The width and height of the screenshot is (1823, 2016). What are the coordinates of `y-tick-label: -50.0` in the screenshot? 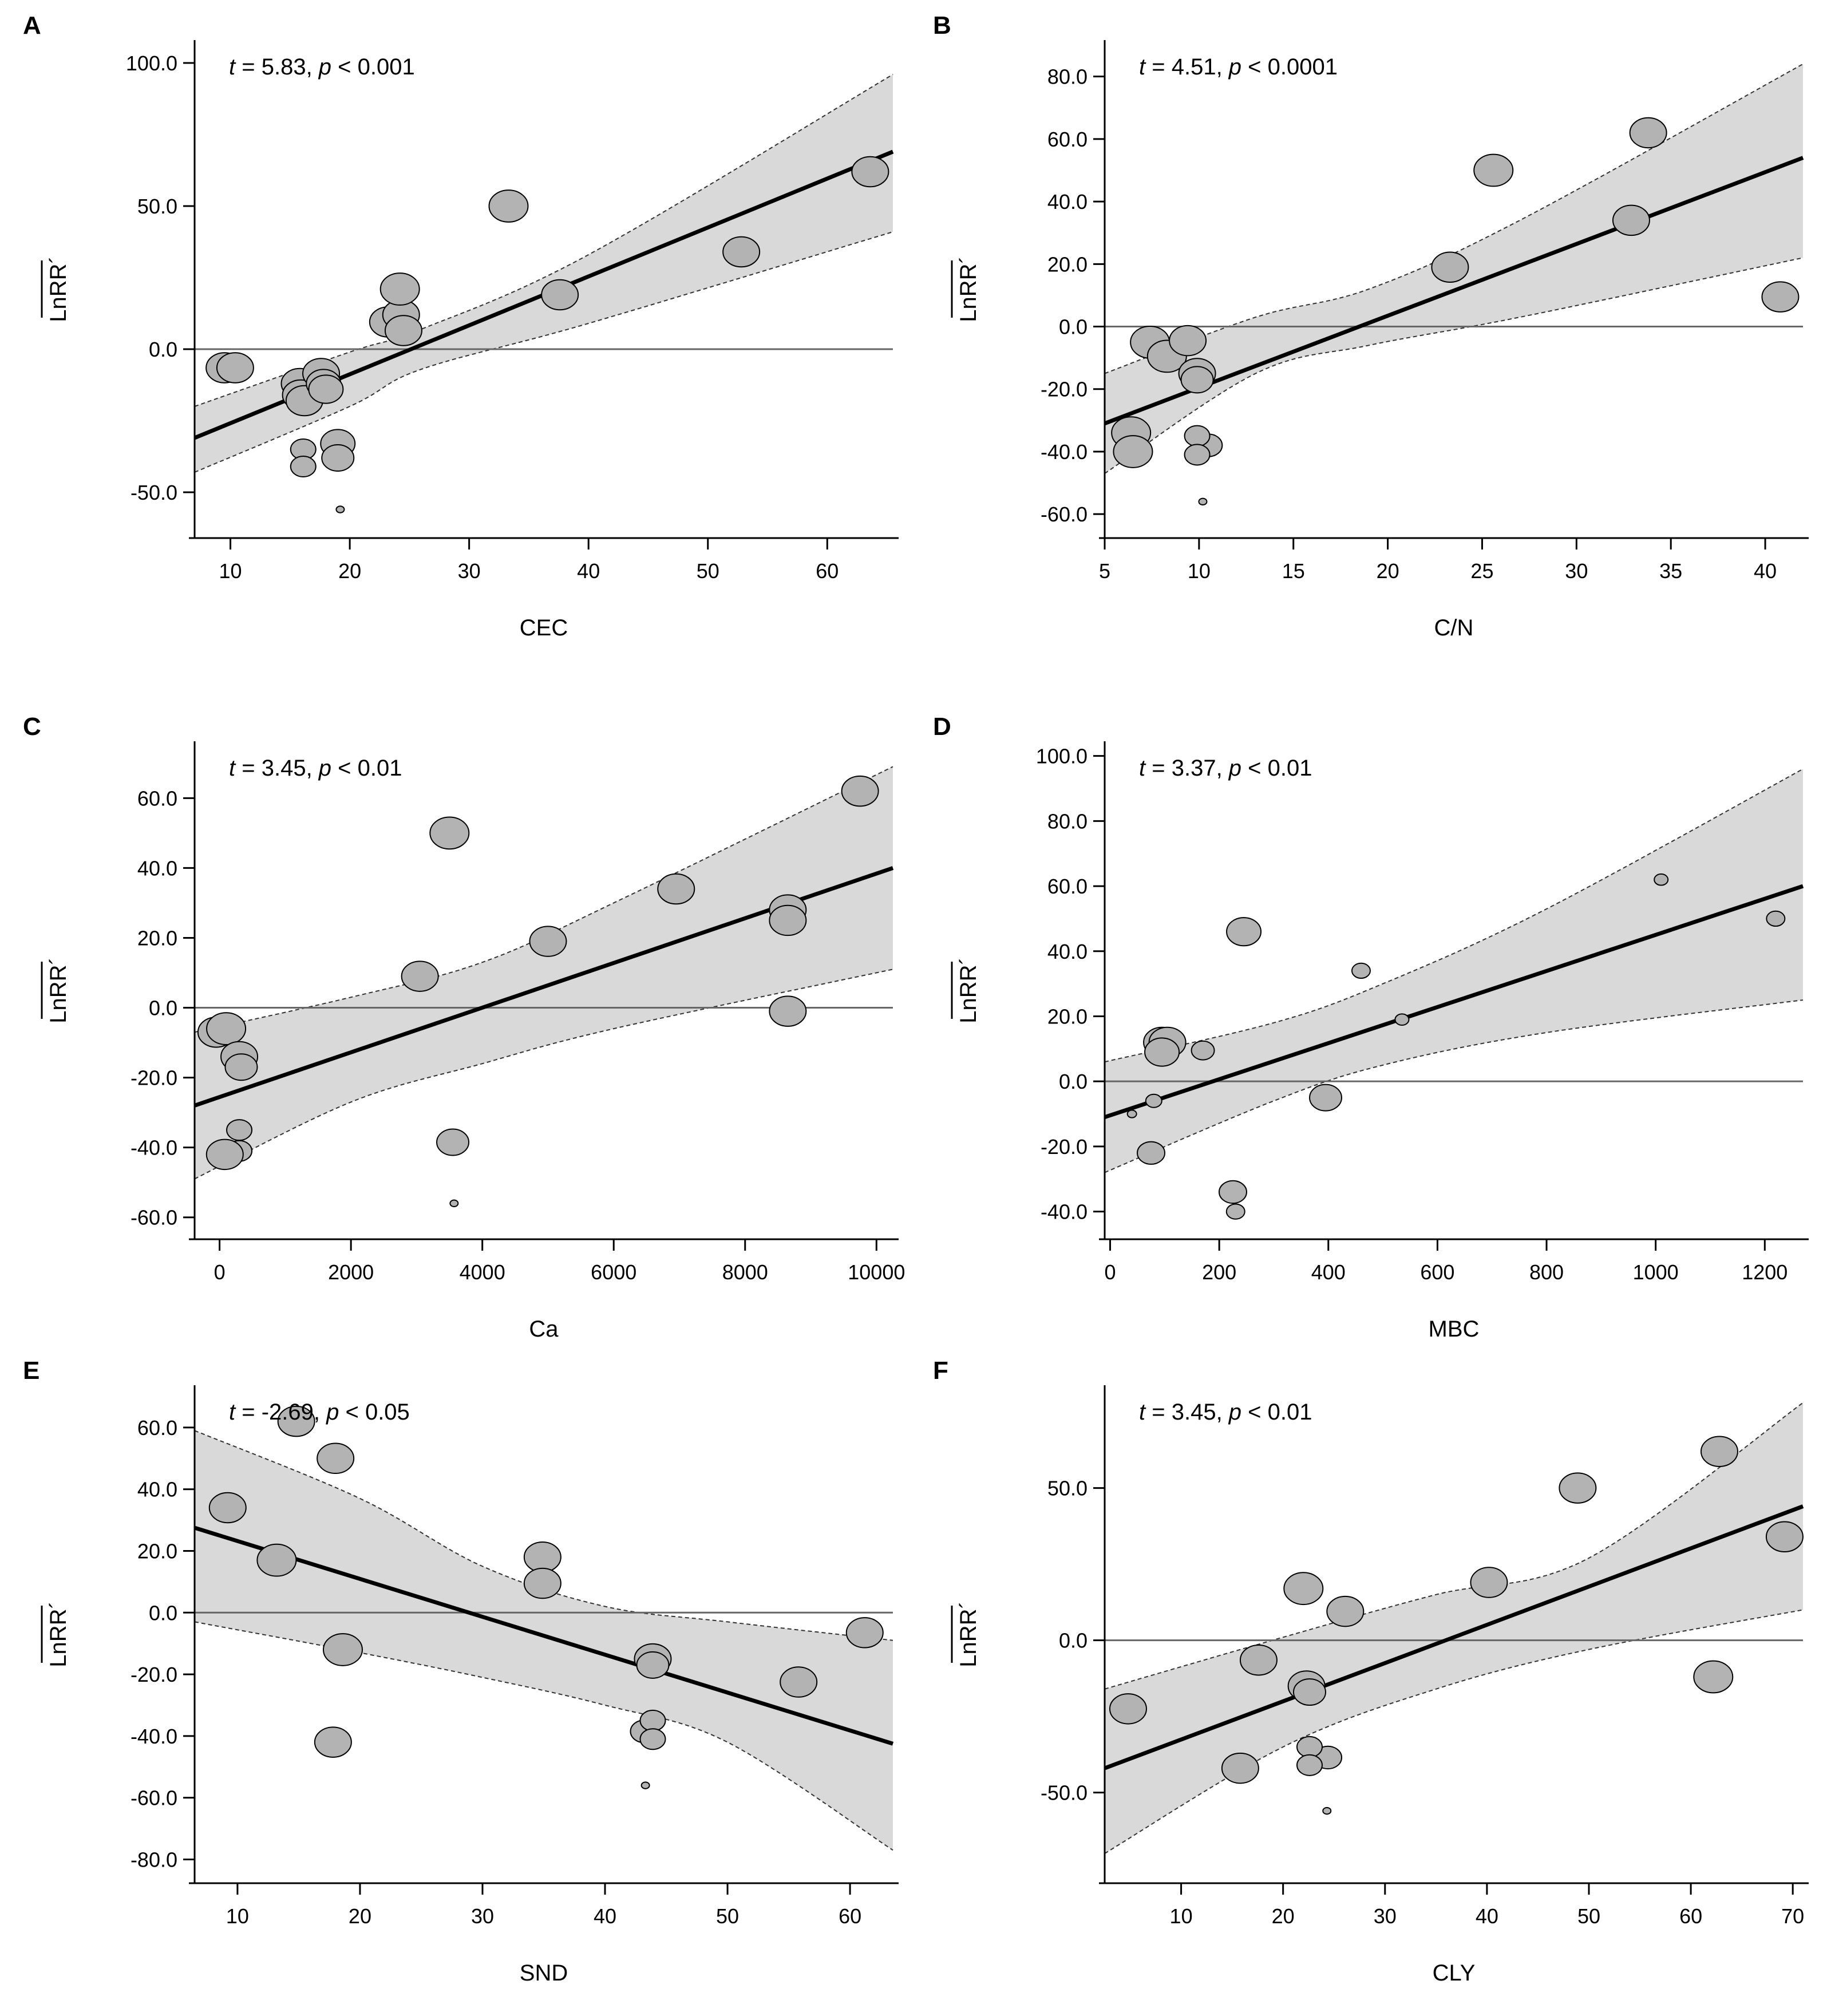 It's located at (1064, 1793).